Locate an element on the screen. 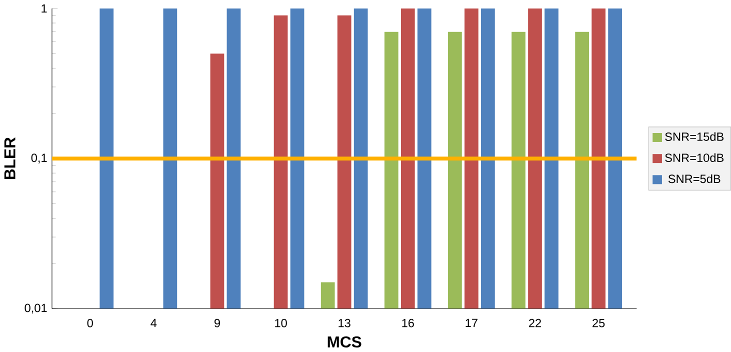 The width and height of the screenshot is (731, 352). x-tick-label: 16 is located at coordinates (408, 323).